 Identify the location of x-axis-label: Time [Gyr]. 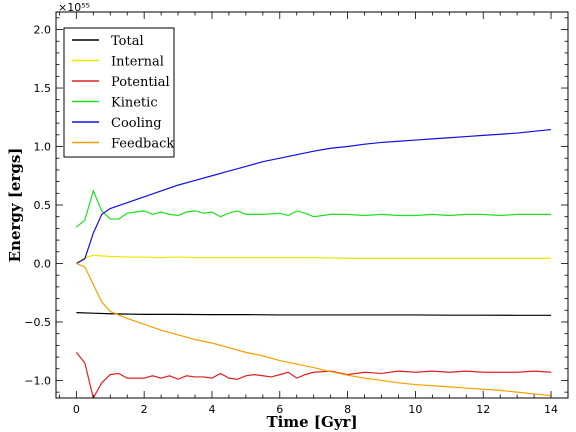
(311, 422).